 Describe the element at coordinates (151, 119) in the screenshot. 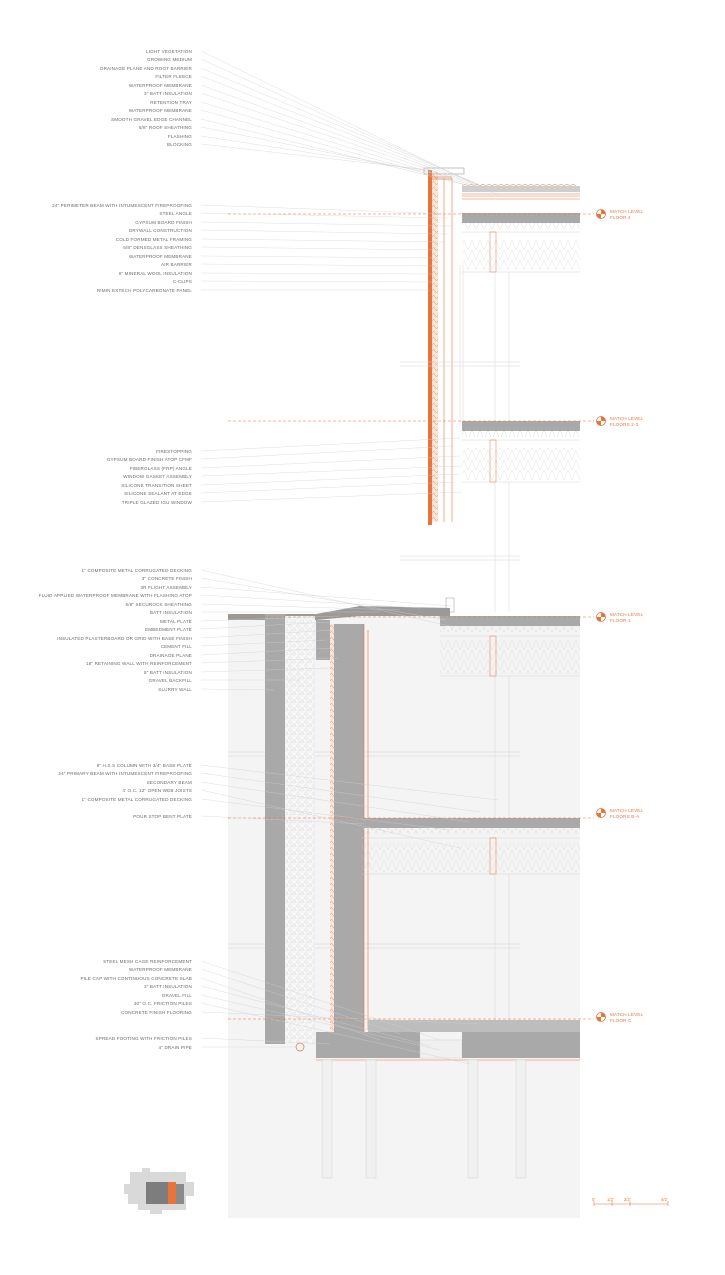

I see `roof-label: SMOOTH GRAVEL EDGE CHANNEL` at that location.